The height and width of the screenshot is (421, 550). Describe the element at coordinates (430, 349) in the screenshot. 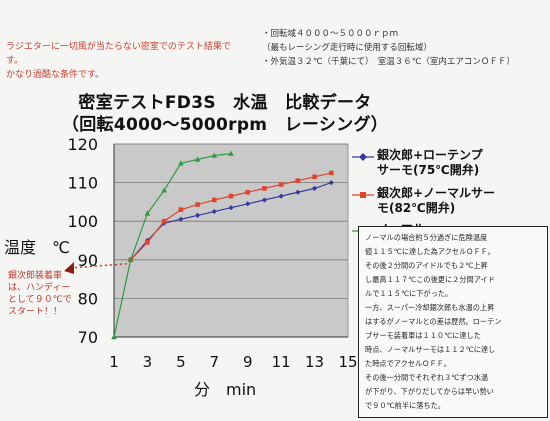

I see `box-line: 時点、ノーマルサーモは１１２℃に達し` at that location.